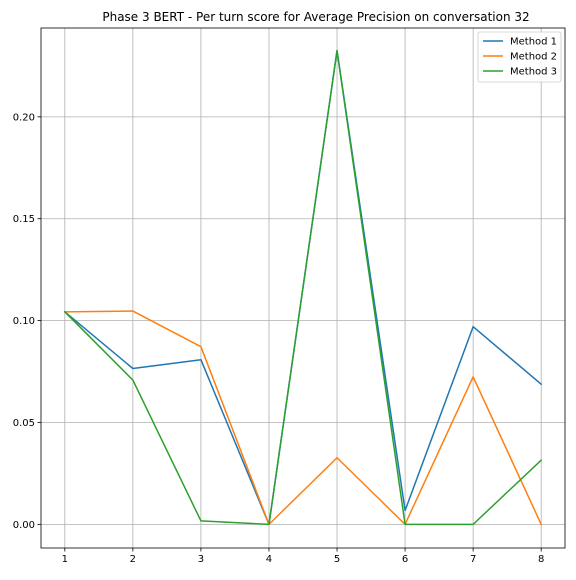 This screenshot has width=576, height=580. I want to click on legend: Method 1 Method 2 Method 3, so click(519, 57).